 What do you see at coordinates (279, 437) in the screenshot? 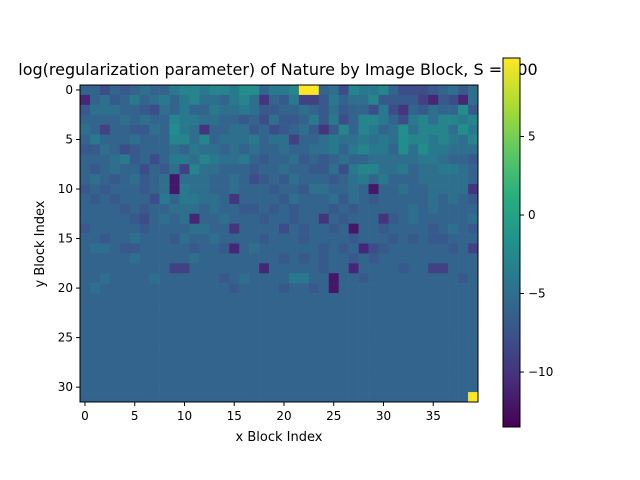
I see `x-axis-label: x Block Index` at bounding box center [279, 437].